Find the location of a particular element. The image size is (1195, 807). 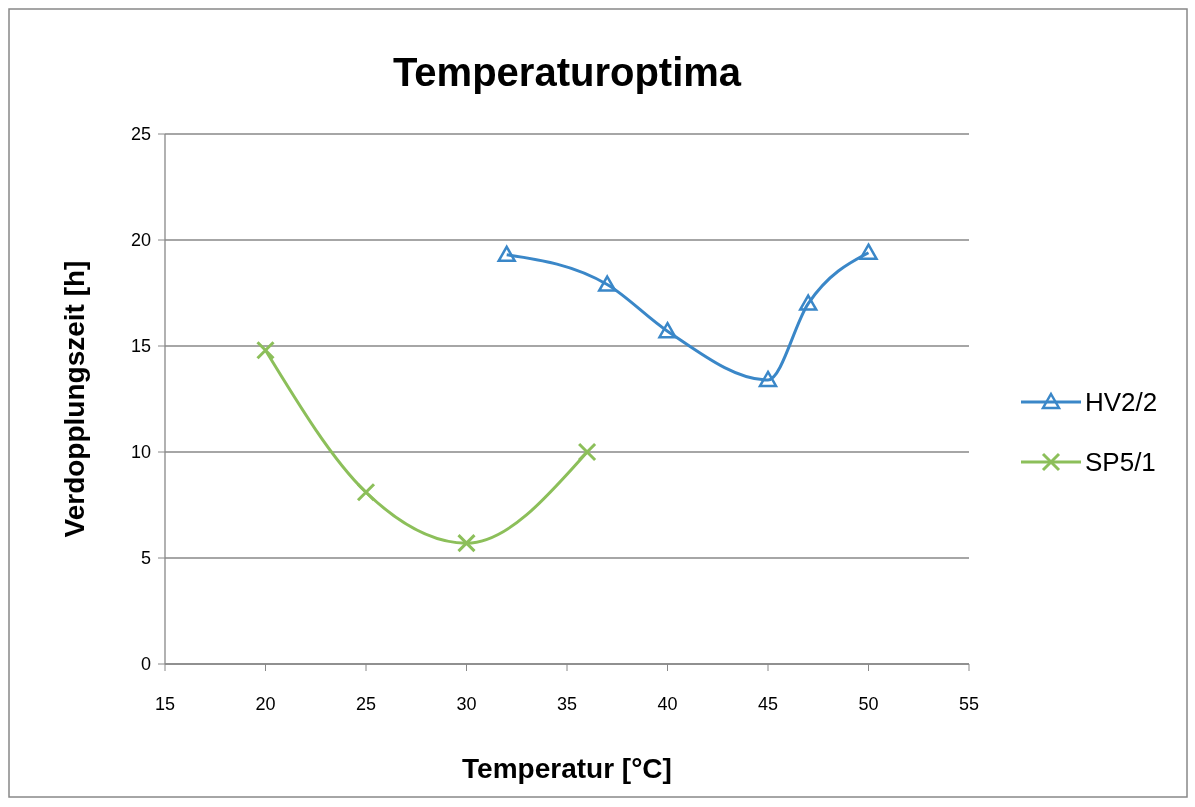

x-tick-label: 30 is located at coordinates (466, 704).